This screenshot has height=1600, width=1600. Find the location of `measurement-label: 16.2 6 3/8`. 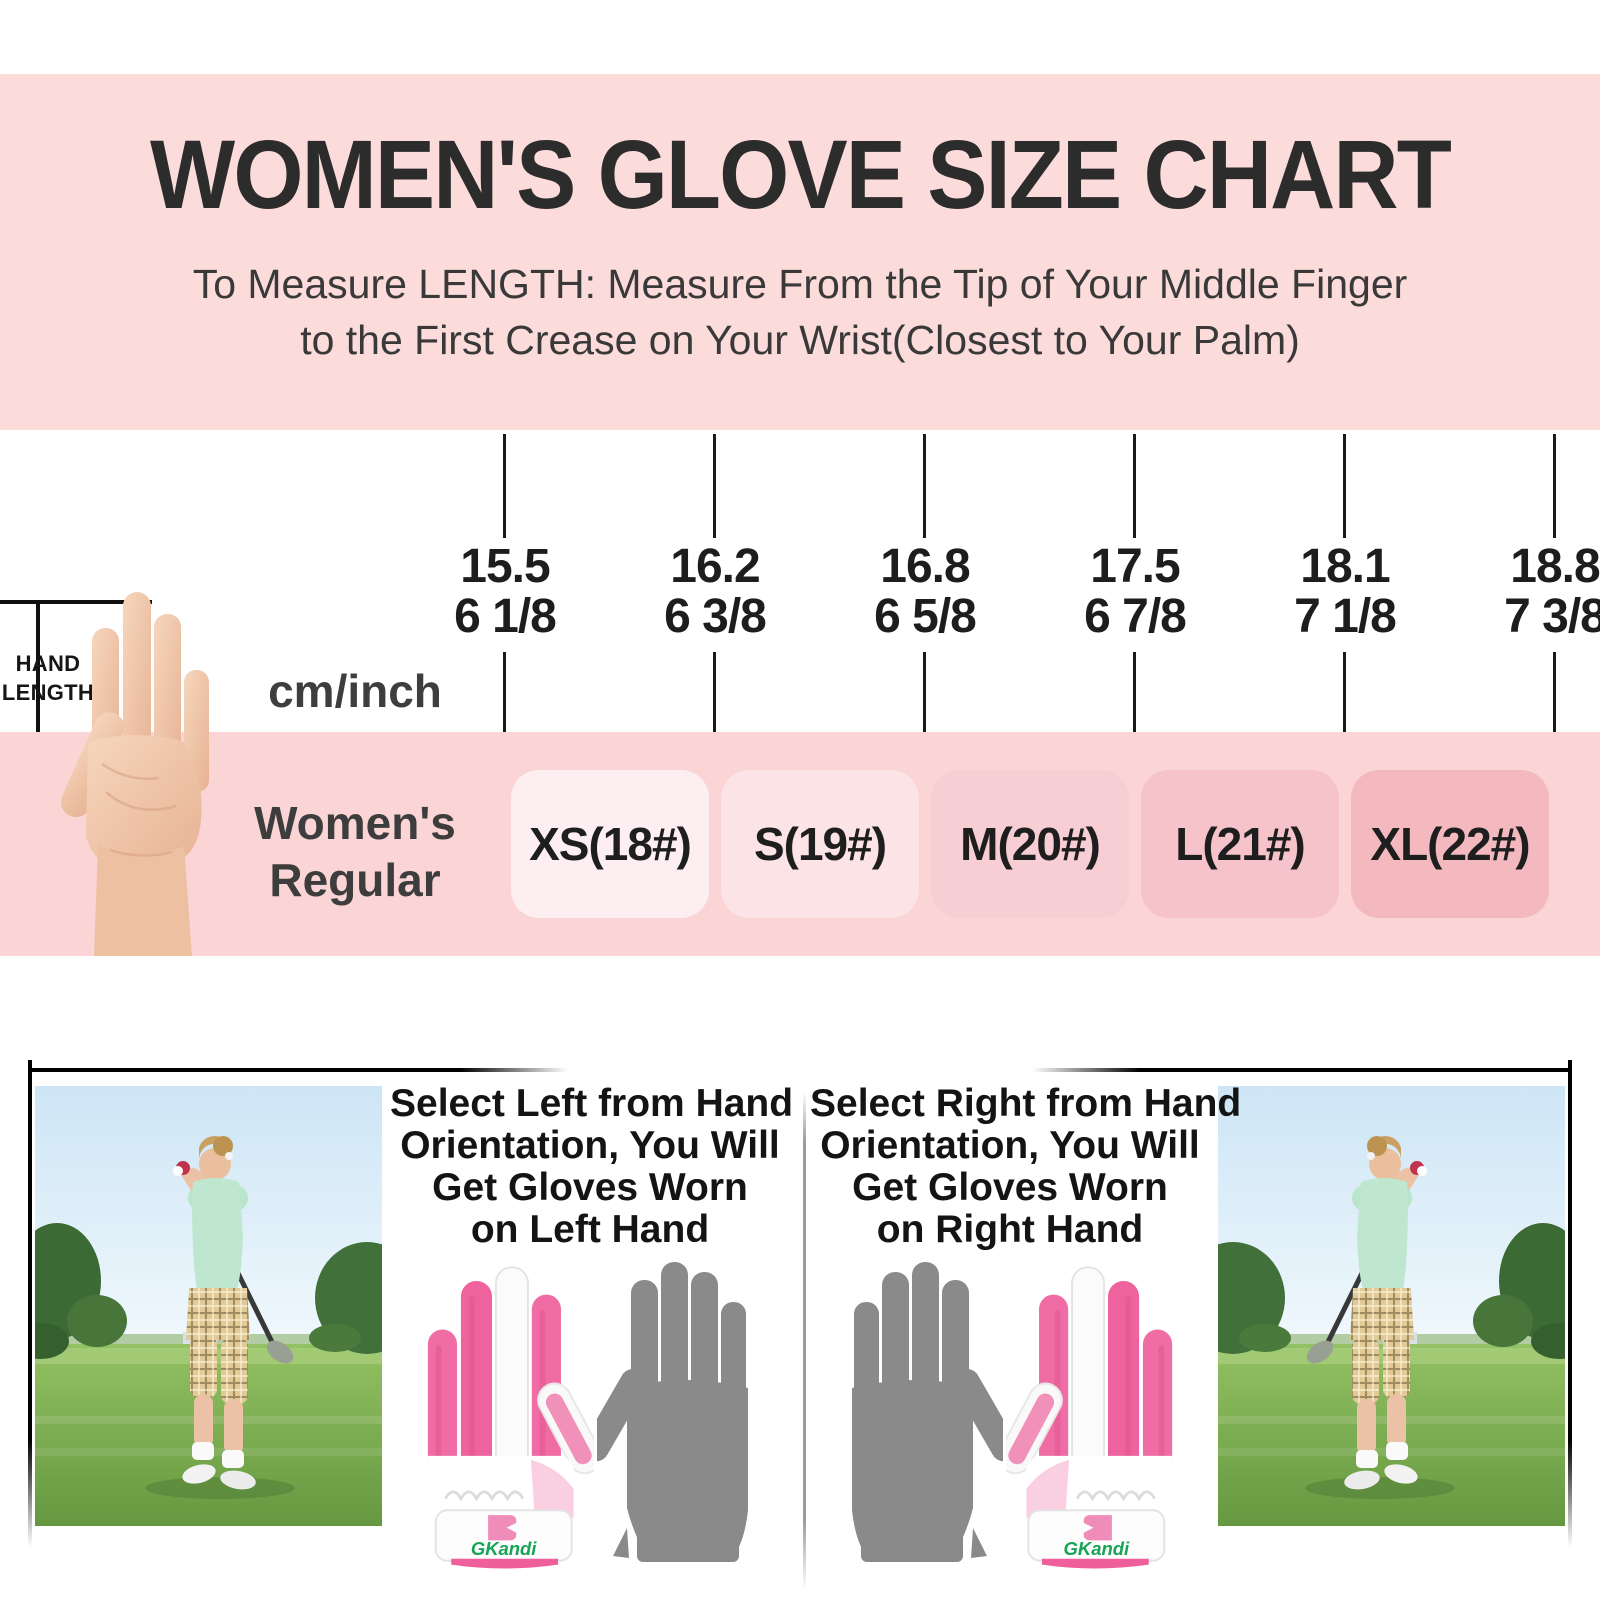

measurement-label: 16.2 6 3/8 is located at coordinates (715, 592).